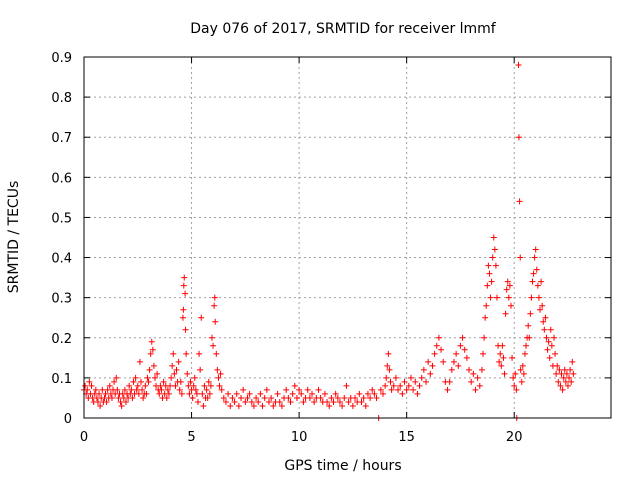 The height and width of the screenshot is (480, 640). What do you see at coordinates (61, 218) in the screenshot?
I see `y-tick-label: 0.5` at bounding box center [61, 218].